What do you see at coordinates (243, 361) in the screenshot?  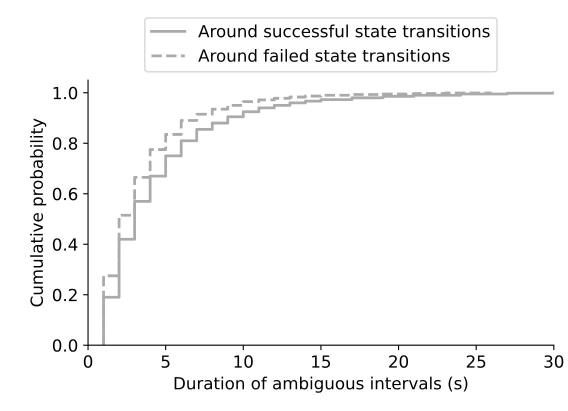 I see `x-tick-label: 10` at bounding box center [243, 361].